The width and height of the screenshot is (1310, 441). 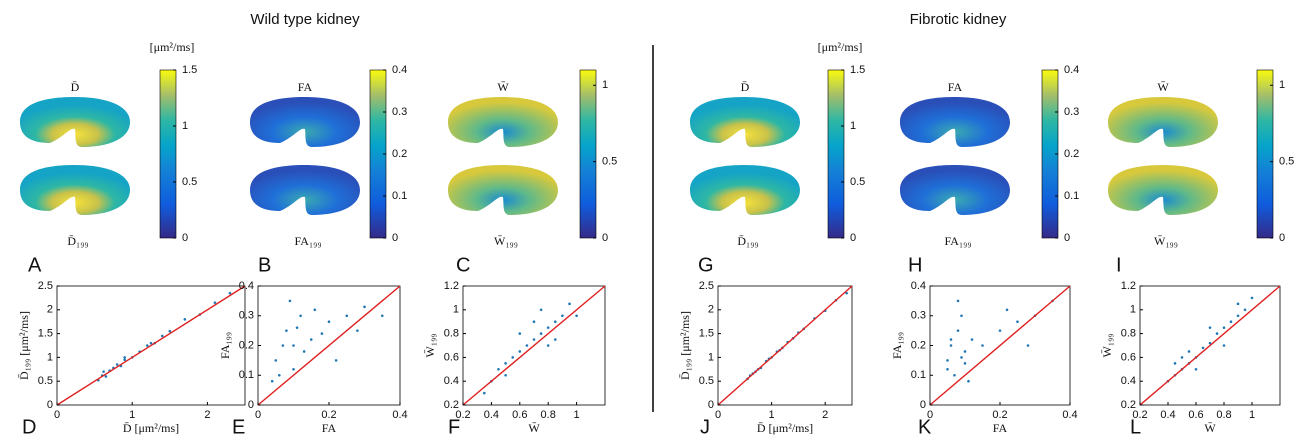 What do you see at coordinates (399, 196) in the screenshot?
I see `colorbar-tick-label: 0.1` at bounding box center [399, 196].